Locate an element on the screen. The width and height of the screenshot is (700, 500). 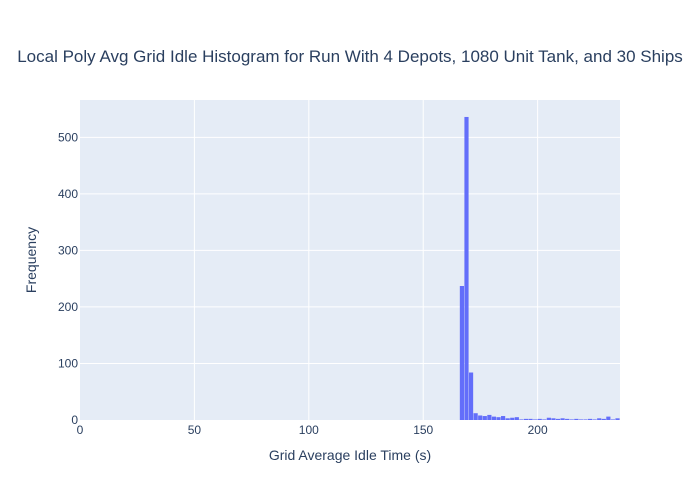
x-tick-label: 200 is located at coordinates (538, 430).